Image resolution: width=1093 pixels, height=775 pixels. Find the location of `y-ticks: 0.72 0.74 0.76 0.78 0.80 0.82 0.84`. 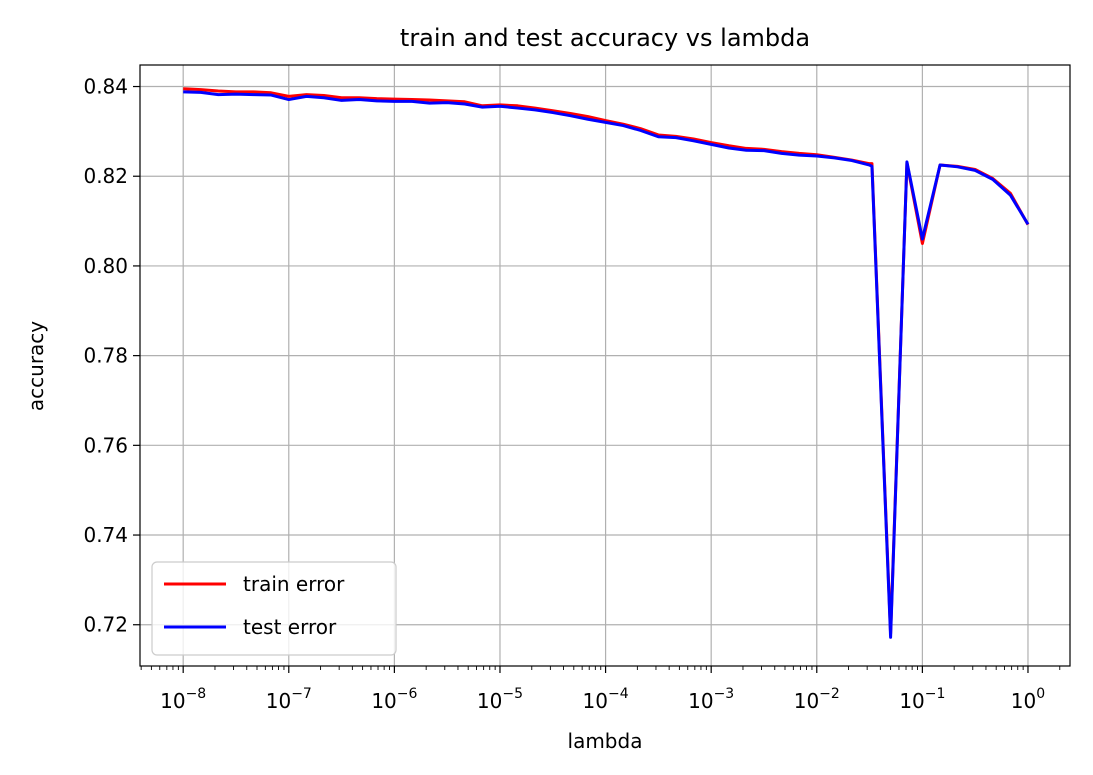

y-ticks: 0.72 0.74 0.76 0.78 0.80 0.82 0.84 is located at coordinates (111, 356).